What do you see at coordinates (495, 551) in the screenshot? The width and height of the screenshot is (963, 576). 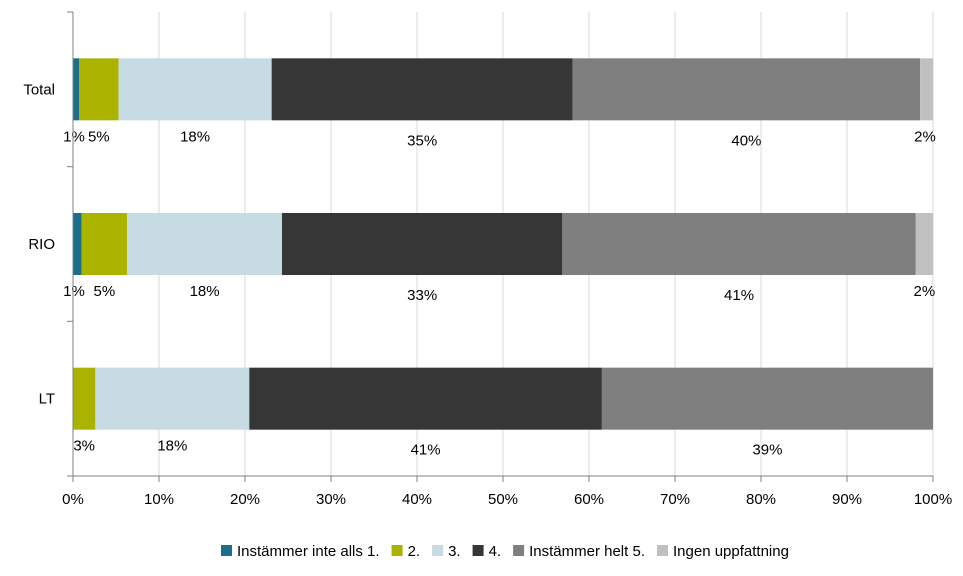 I see `legend-label: 4.` at bounding box center [495, 551].